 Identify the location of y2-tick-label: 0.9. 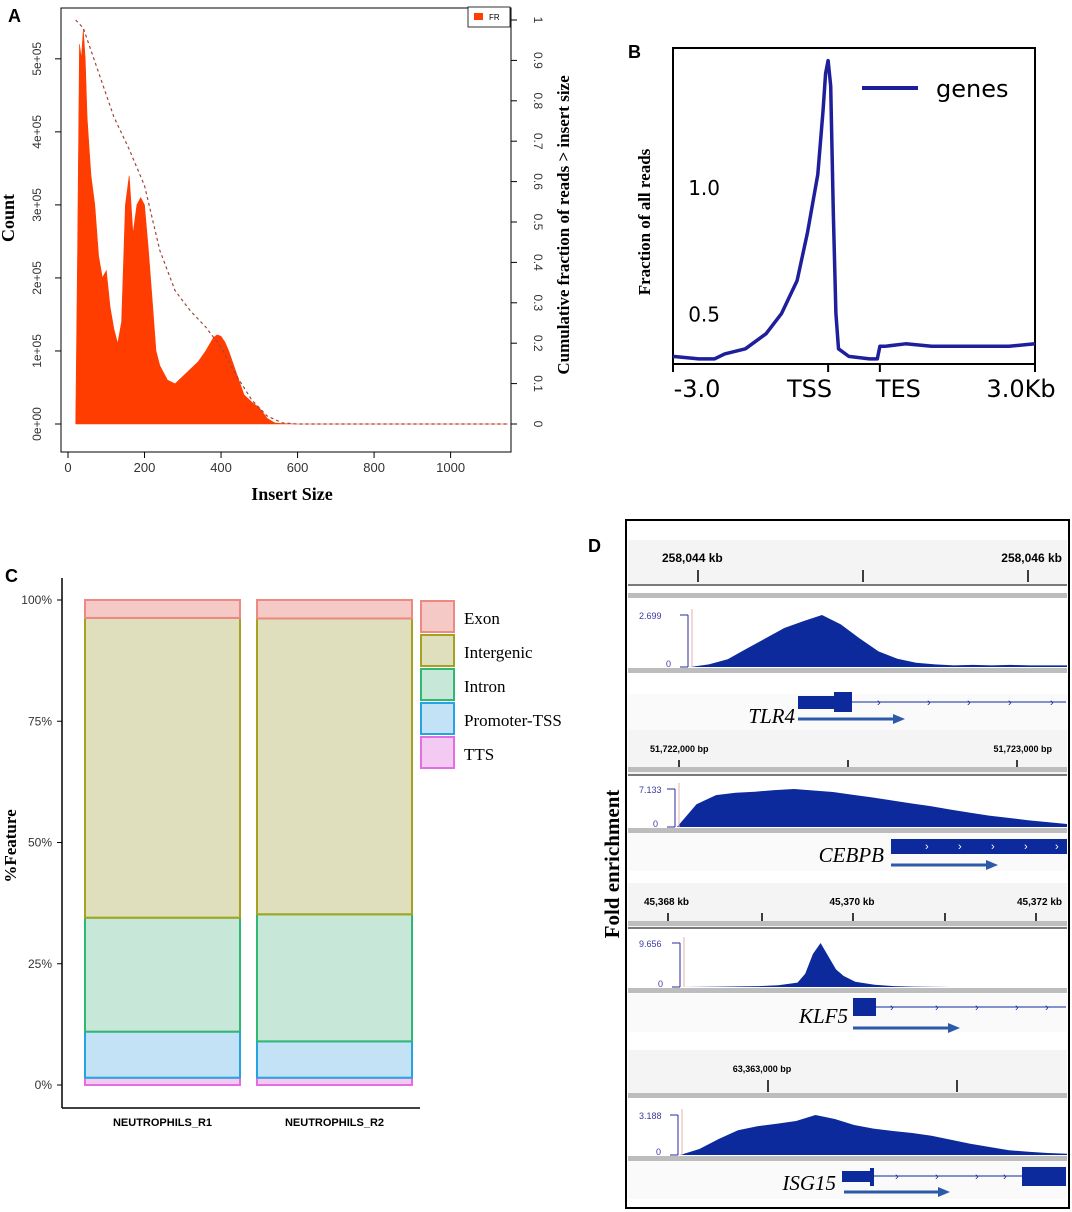
(538, 60).